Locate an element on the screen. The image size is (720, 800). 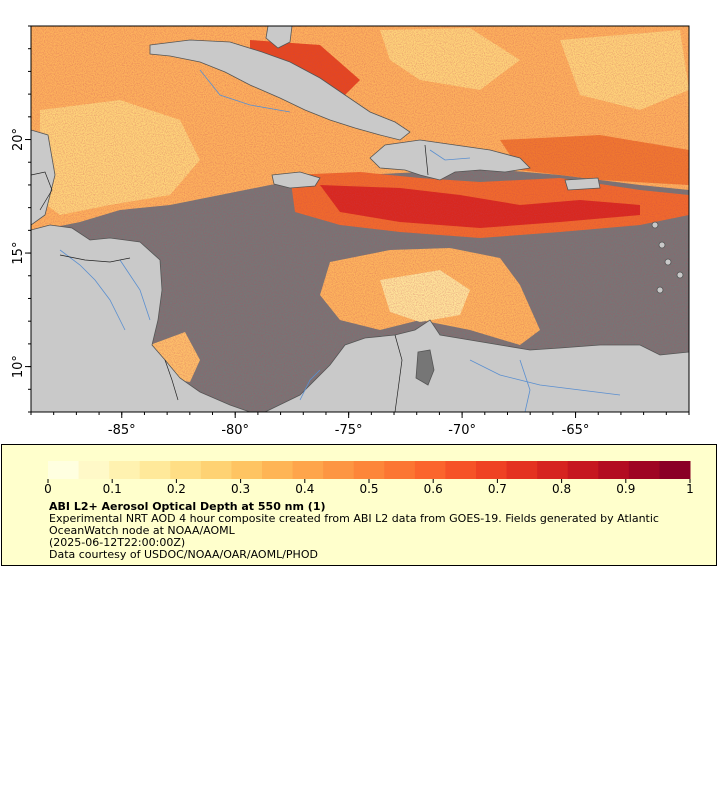
lon-tick-label: -75° is located at coordinates (349, 430).